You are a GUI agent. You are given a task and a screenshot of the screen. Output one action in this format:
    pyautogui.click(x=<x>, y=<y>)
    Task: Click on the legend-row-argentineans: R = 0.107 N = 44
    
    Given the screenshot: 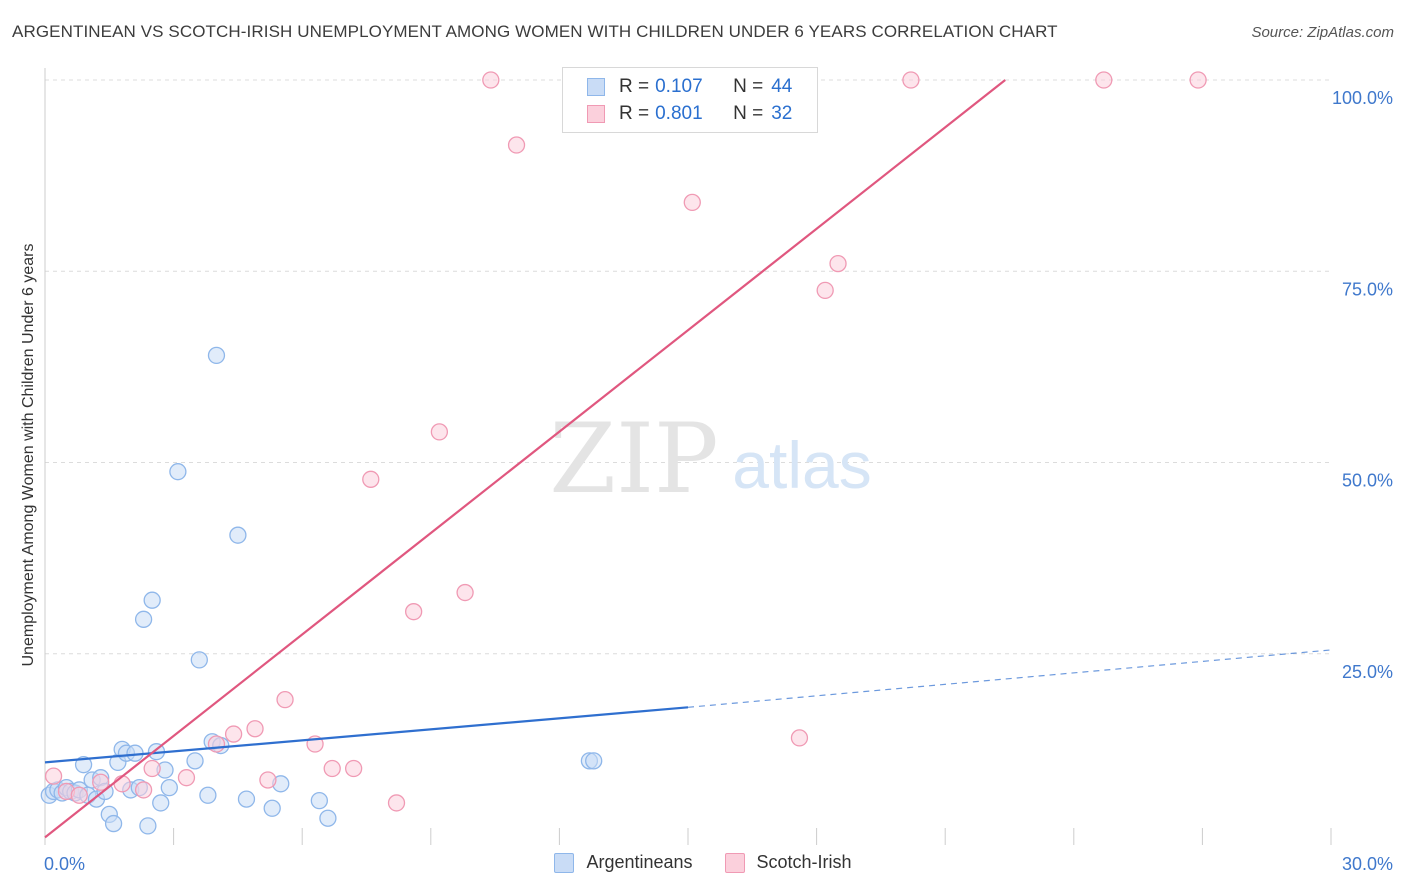 What is the action you would take?
    pyautogui.click(x=689, y=87)
    